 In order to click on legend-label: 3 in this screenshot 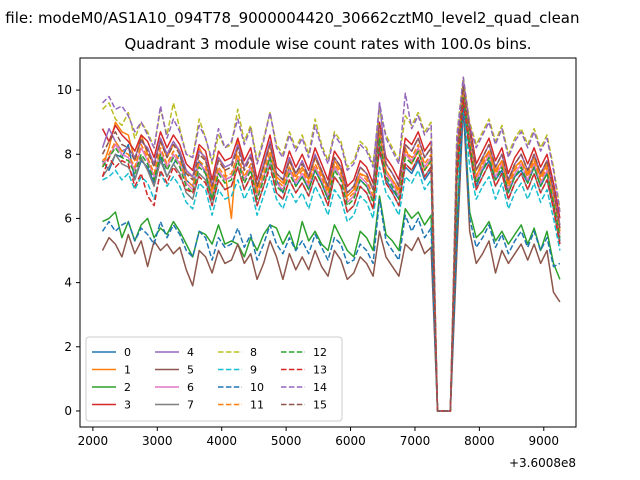, I will do `click(127, 405)`.